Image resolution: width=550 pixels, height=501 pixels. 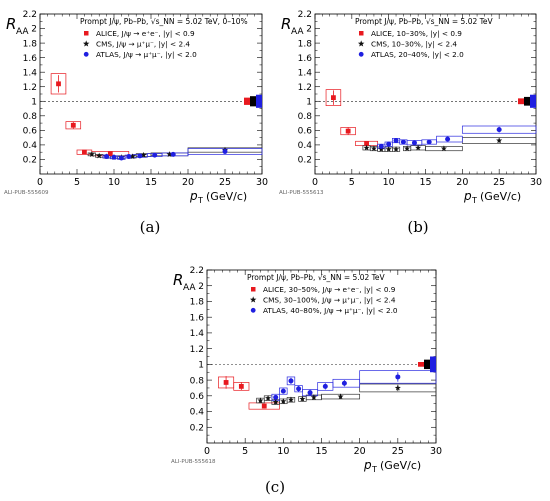 What do you see at coordinates (114, 182) in the screenshot?
I see `x-tick-label: 10` at bounding box center [114, 182].